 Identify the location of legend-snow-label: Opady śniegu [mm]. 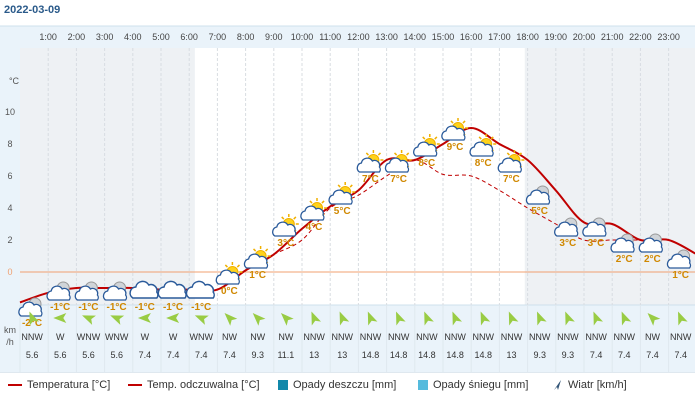
(481, 385).